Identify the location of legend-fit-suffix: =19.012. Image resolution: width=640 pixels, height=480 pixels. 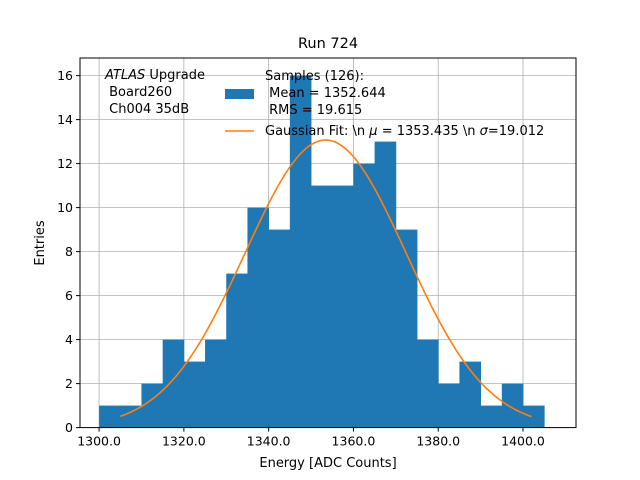
(516, 131).